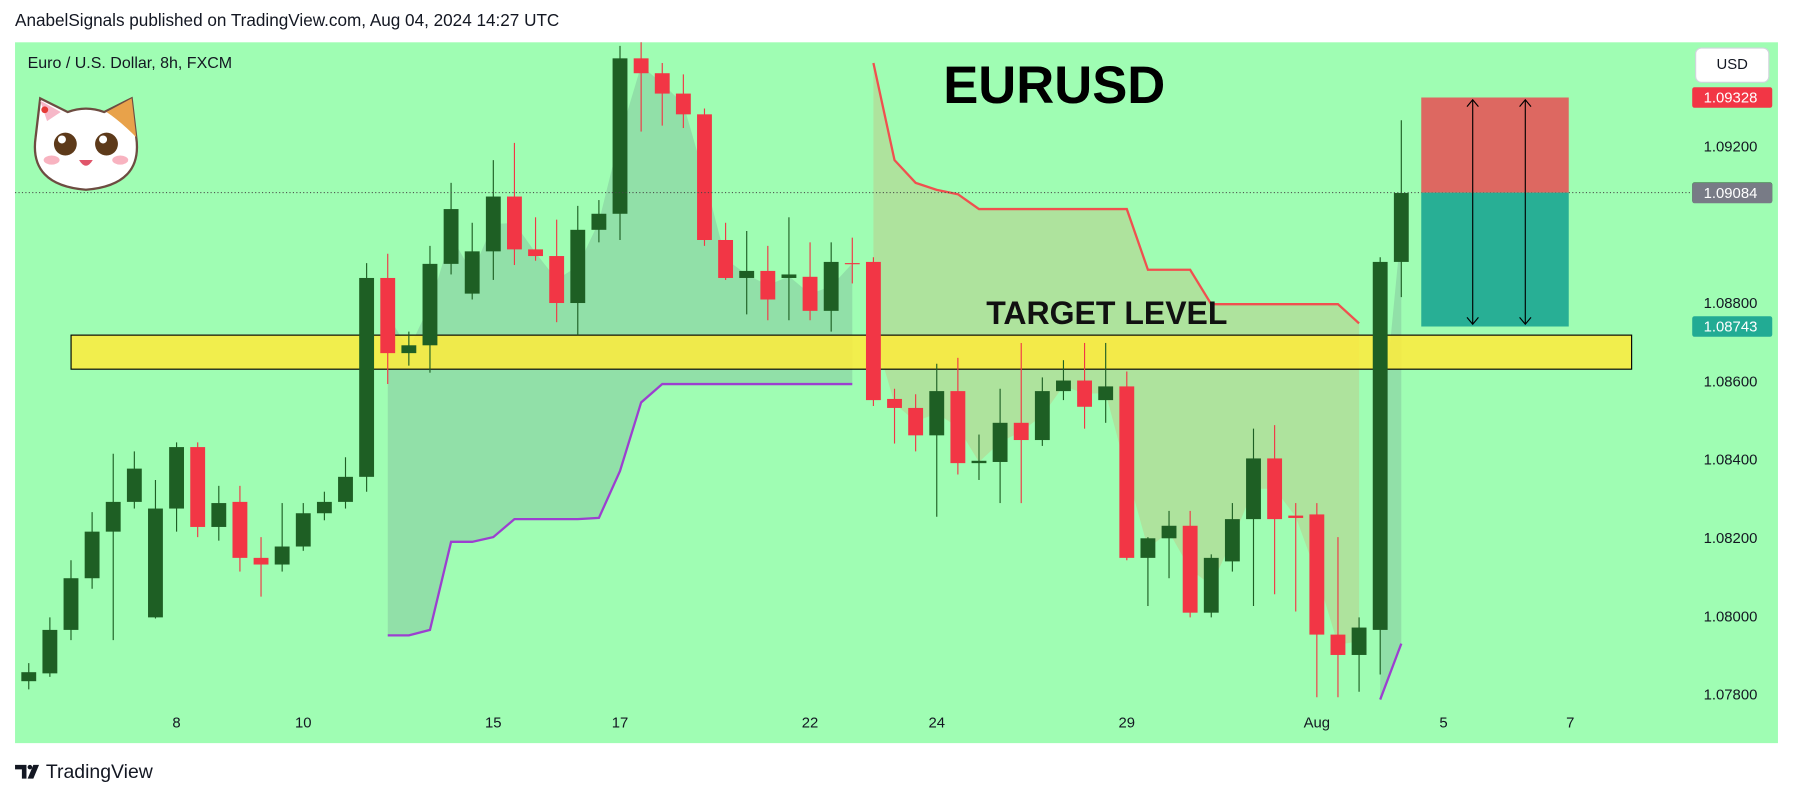 The image size is (1793, 798). What do you see at coordinates (100, 772) in the screenshot?
I see `footer-brand: TradingView` at bounding box center [100, 772].